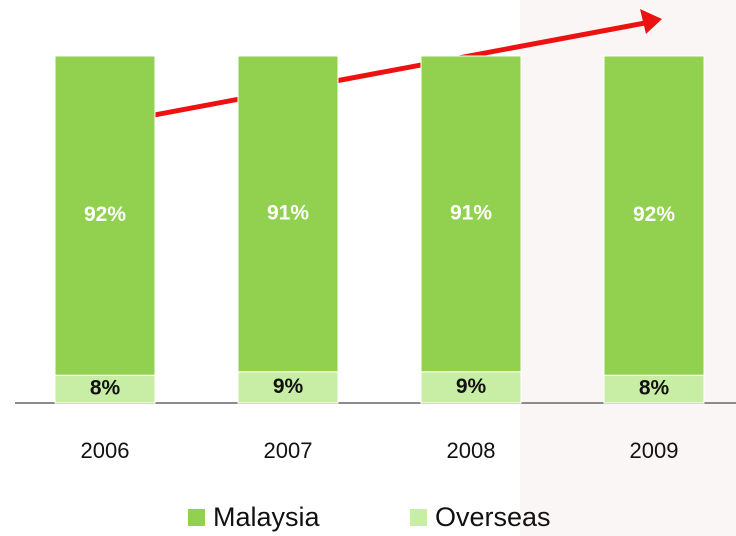  I want to click on legend-label: Malaysia, so click(267, 517).